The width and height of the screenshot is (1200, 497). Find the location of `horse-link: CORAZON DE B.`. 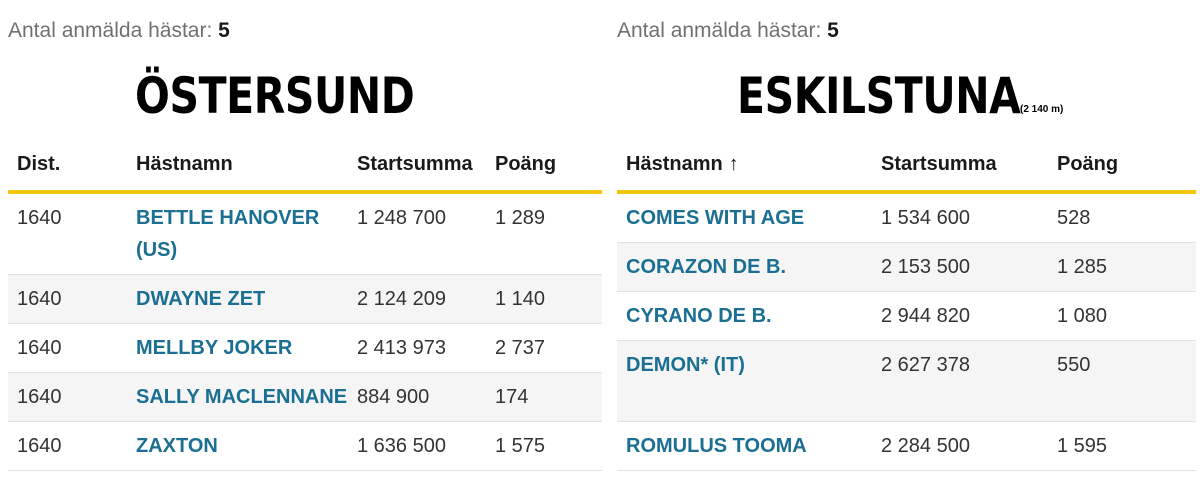

horse-link: CORAZON DE B. is located at coordinates (706, 267).